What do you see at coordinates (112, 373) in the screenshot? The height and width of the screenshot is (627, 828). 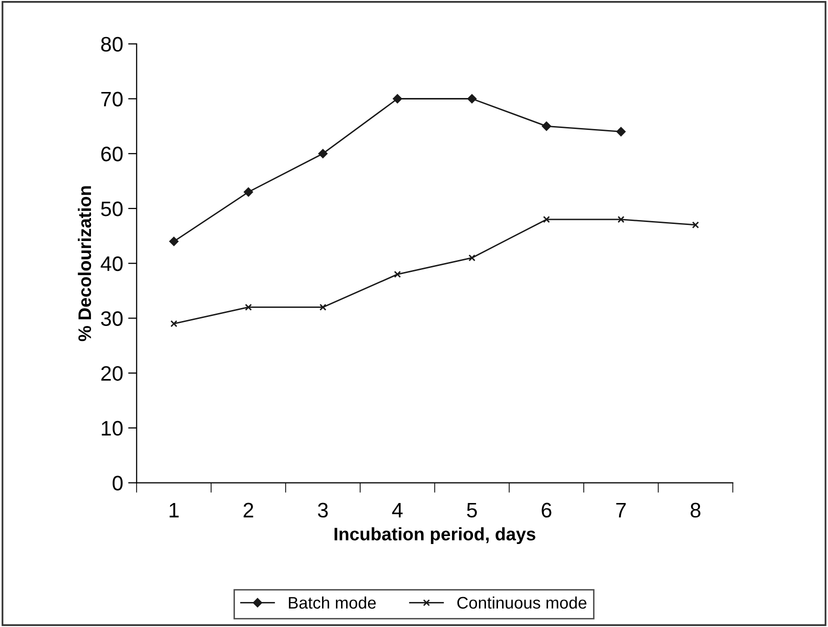 I see `y-tick-label: 20` at bounding box center [112, 373].